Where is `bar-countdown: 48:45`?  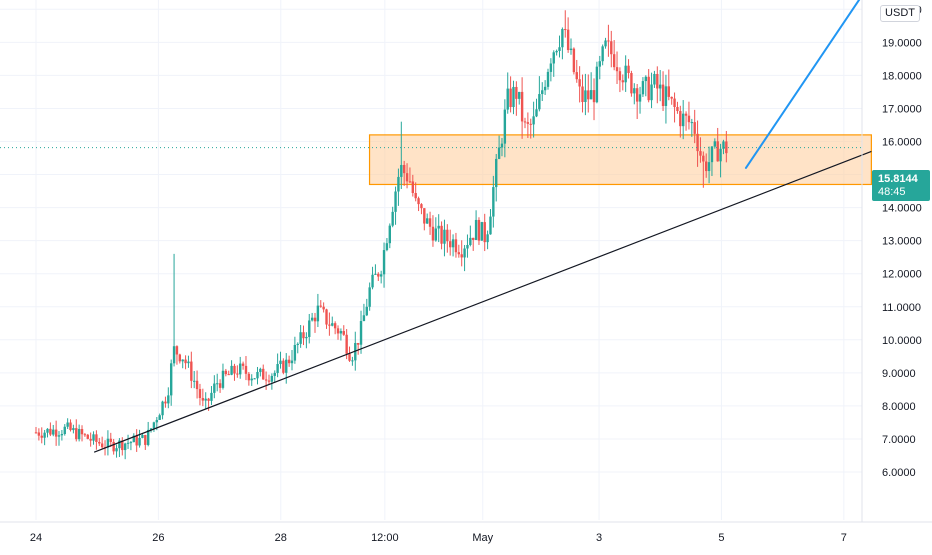 bar-countdown: 48:45 is located at coordinates (892, 191).